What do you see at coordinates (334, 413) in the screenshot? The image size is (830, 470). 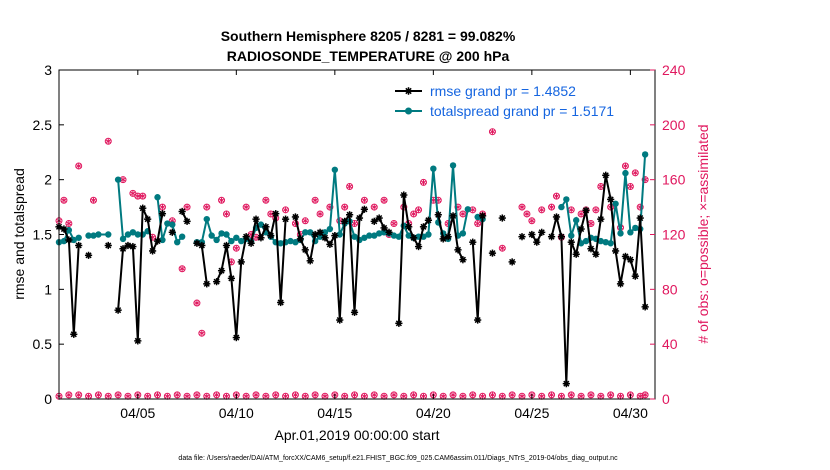 I see `x-tick-label: 04/15` at bounding box center [334, 413].